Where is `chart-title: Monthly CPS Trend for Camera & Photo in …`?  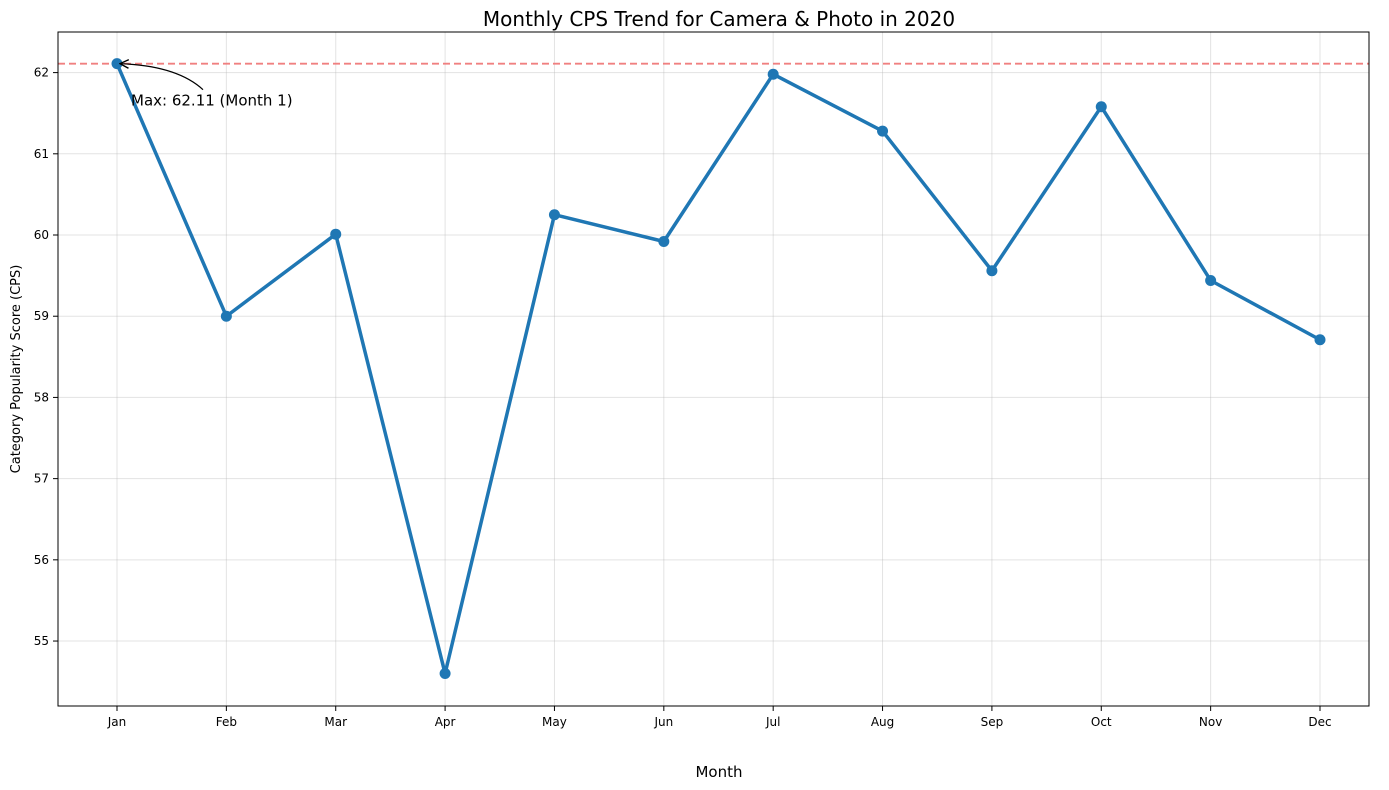 chart-title: Monthly CPS Trend for Camera & Photo in … is located at coordinates (719, 19).